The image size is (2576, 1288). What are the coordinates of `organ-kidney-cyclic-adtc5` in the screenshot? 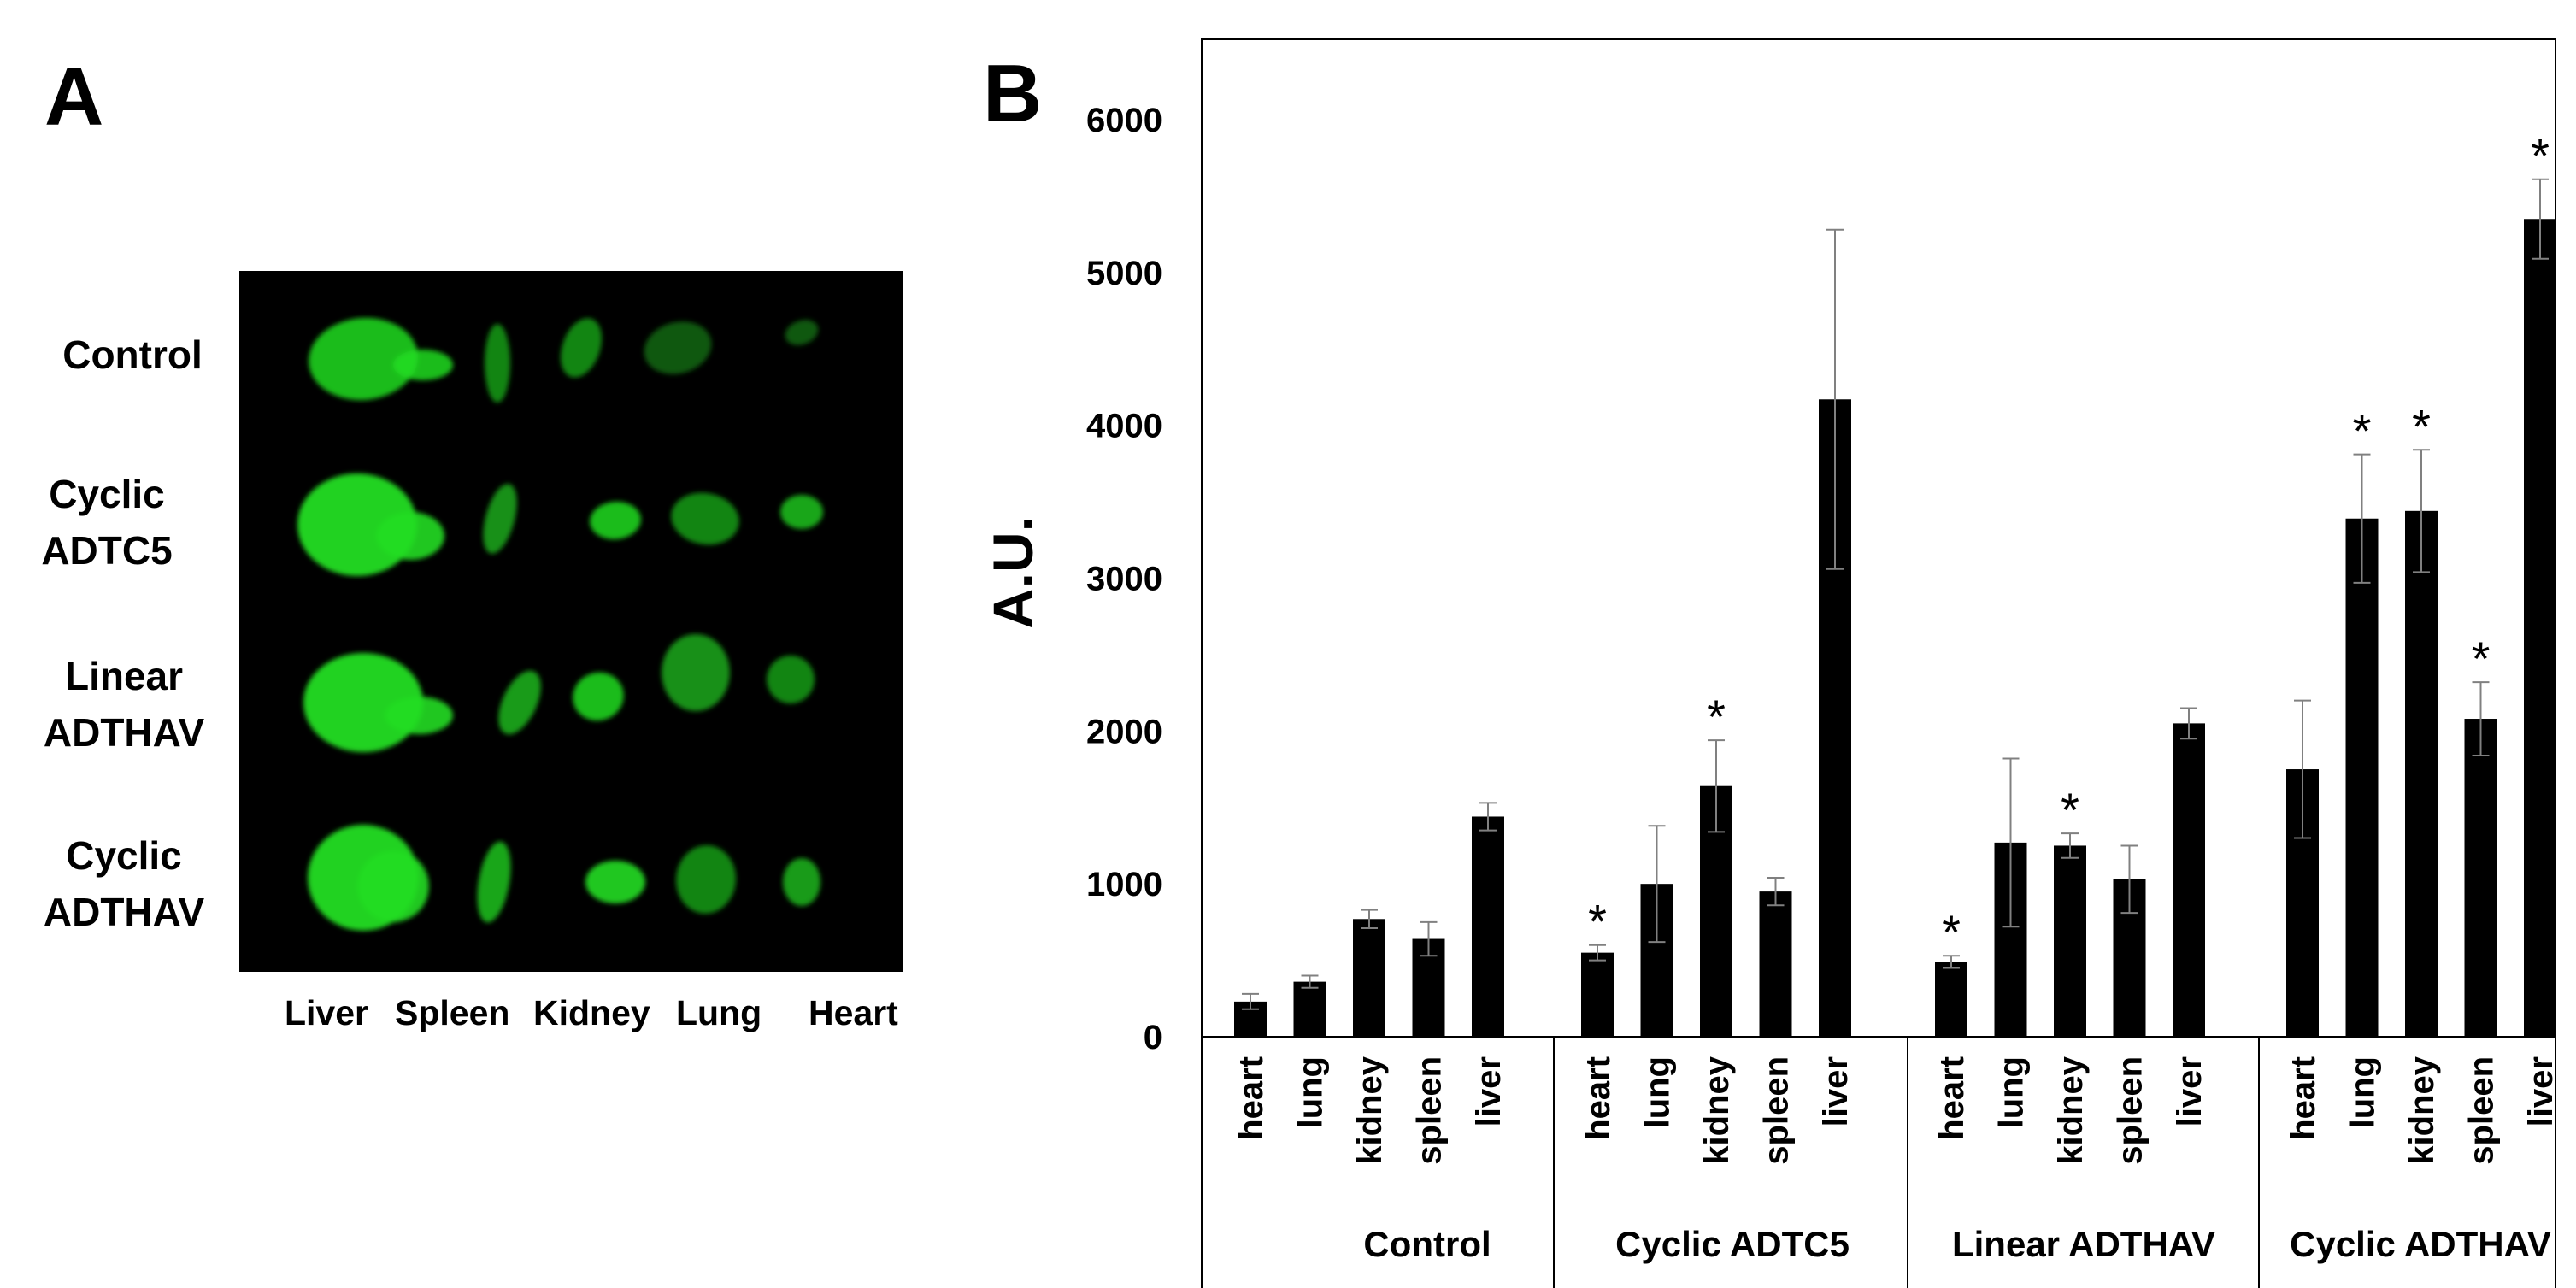 It's located at (615, 520).